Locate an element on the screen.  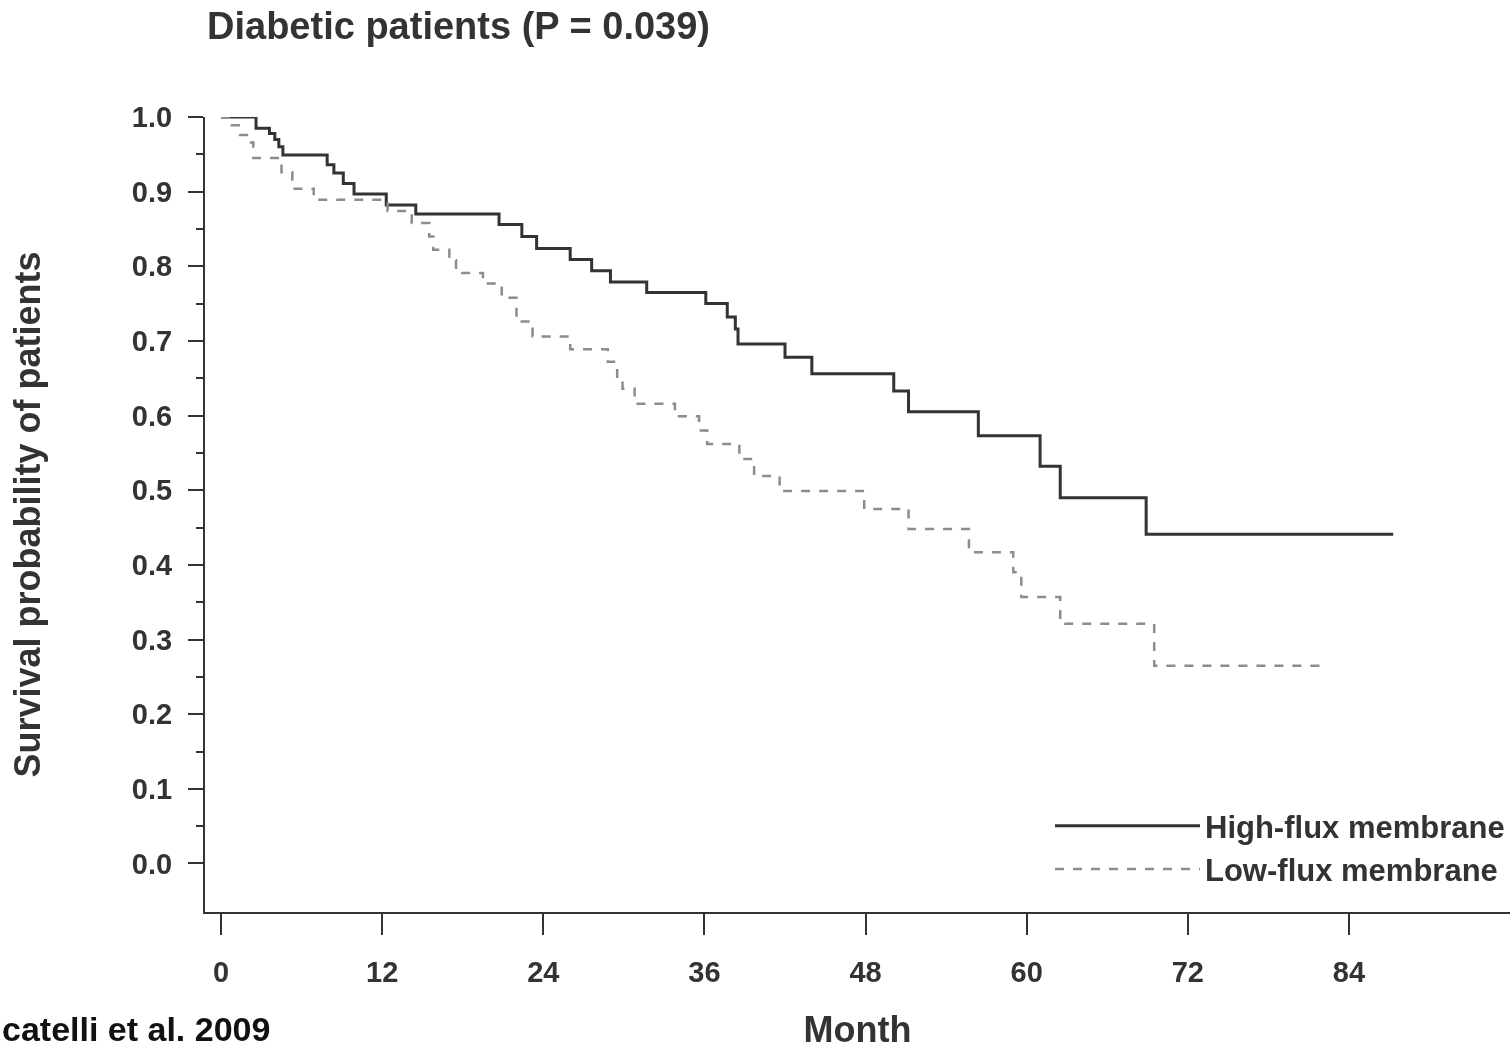
y-tick-label: 0.5 is located at coordinates (152, 490).